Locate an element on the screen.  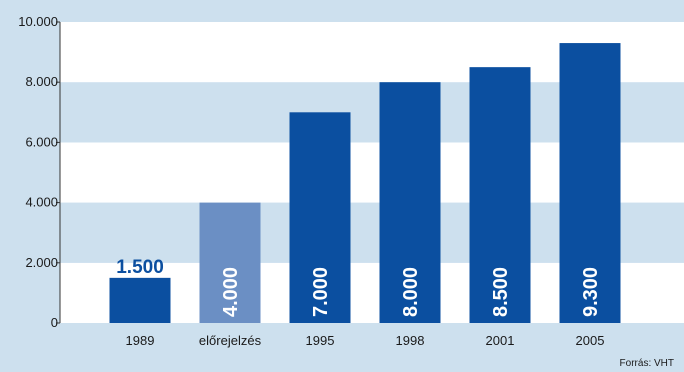
value-label: 9.300 is located at coordinates (591, 292).